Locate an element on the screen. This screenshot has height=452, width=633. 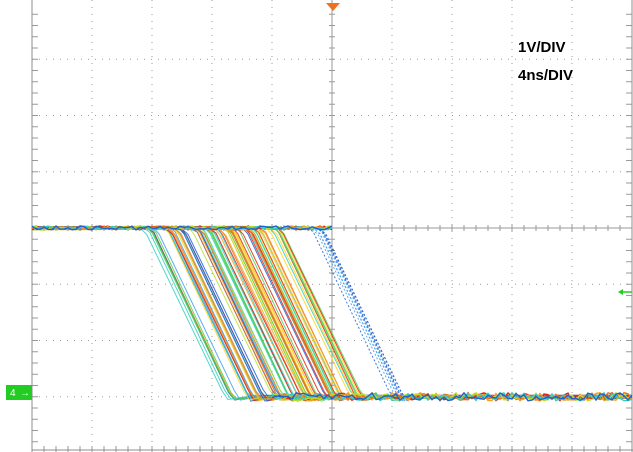
right-level-arrow-head is located at coordinates (620, 292).